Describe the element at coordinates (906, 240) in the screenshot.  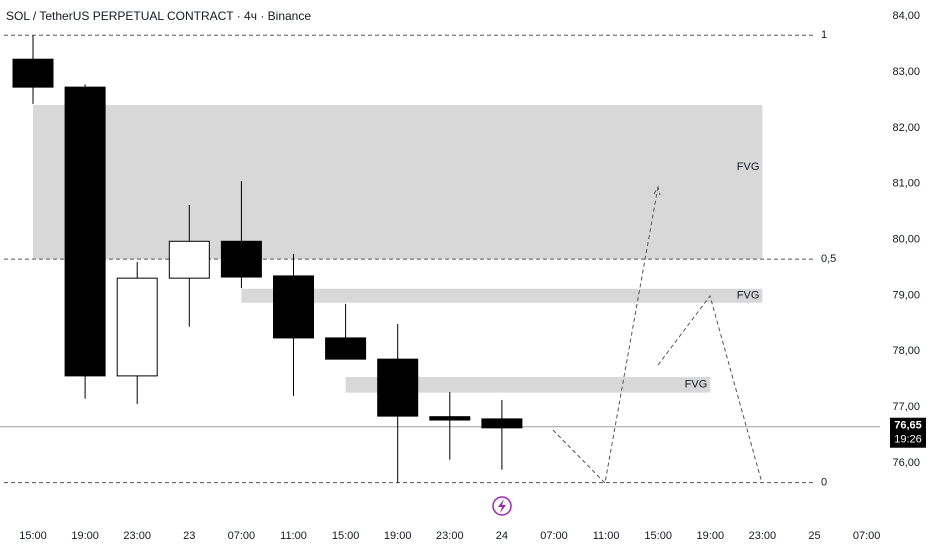
I see `y-tick-label: 80,00` at that location.